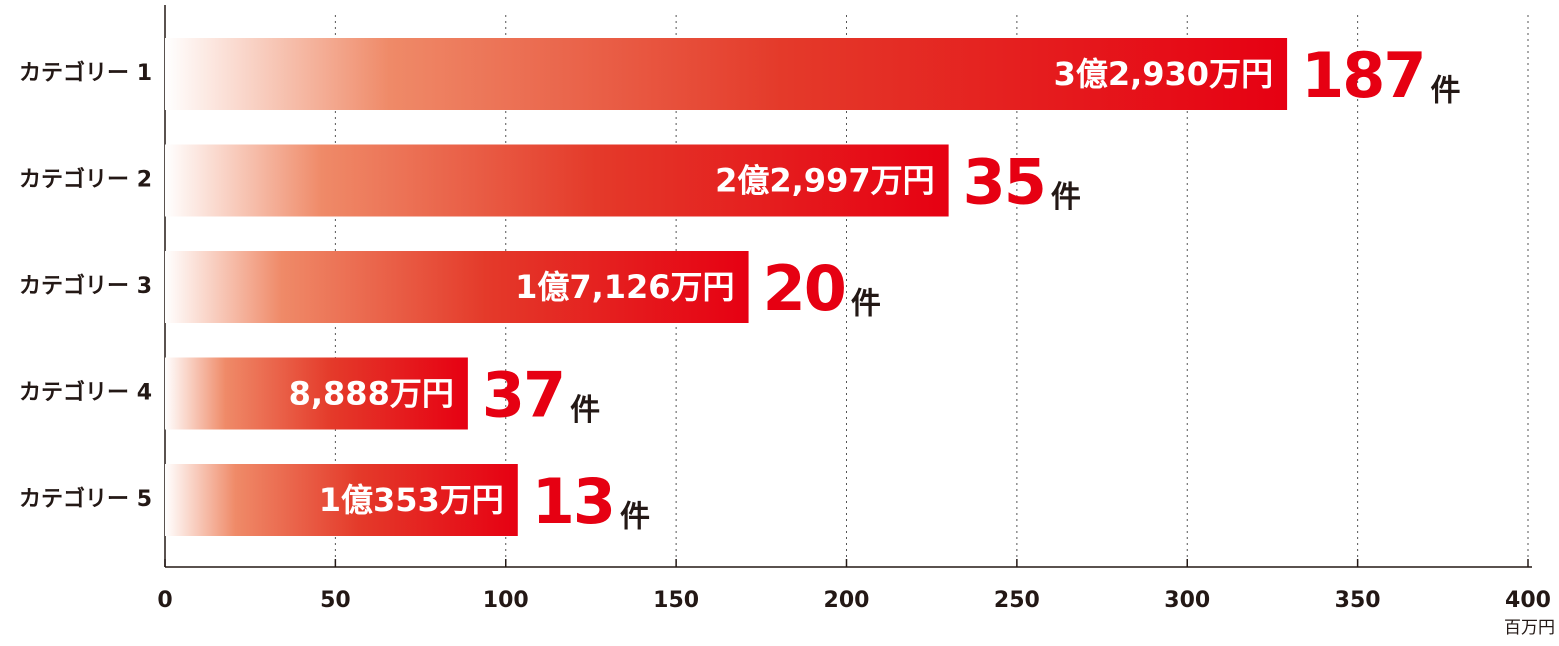  Describe the element at coordinates (825, 181) in the screenshot. I see `value-label: 2億2,997万円` at that location.